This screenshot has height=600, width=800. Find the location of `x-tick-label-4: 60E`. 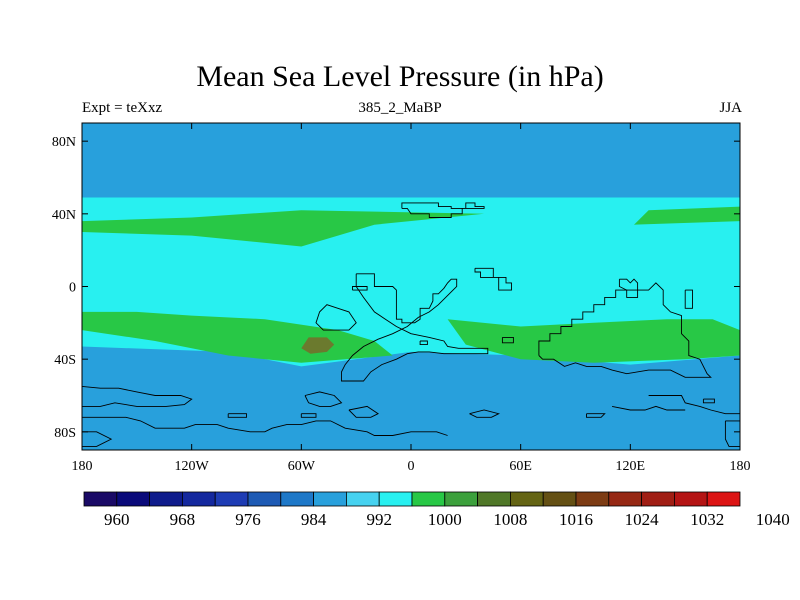

x-tick-label-4: 60E is located at coordinates (520, 466).